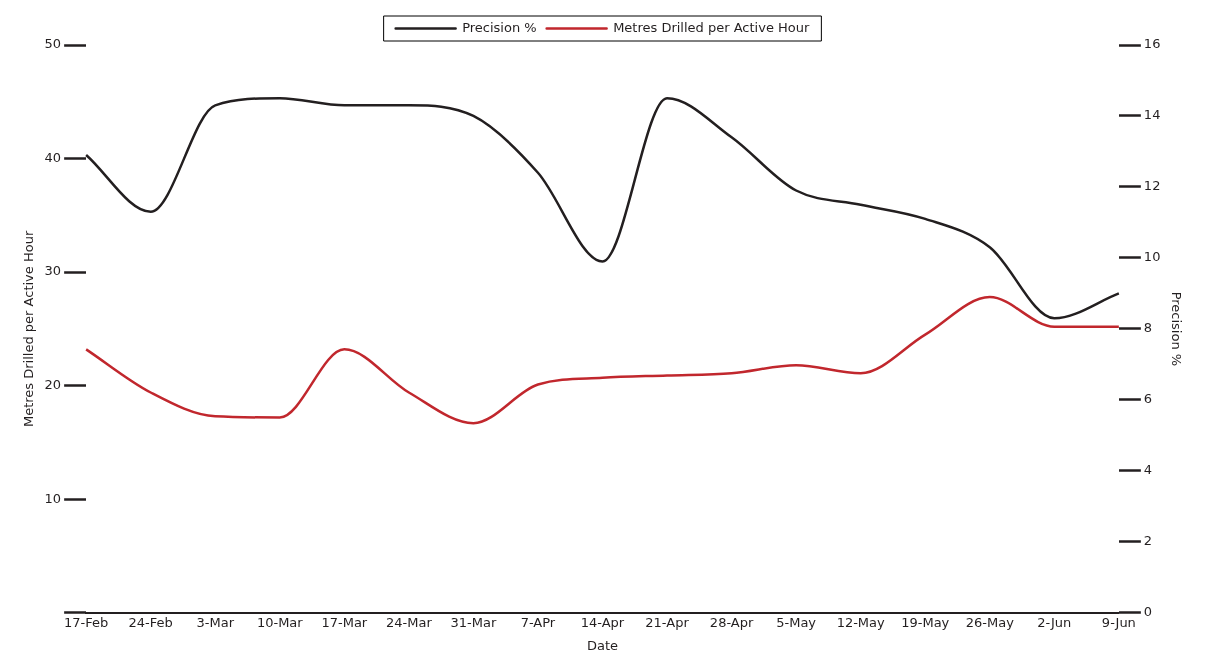 This screenshot has width=1205, height=672. I want to click on x-tick-label: 10-Mar, so click(280, 622).